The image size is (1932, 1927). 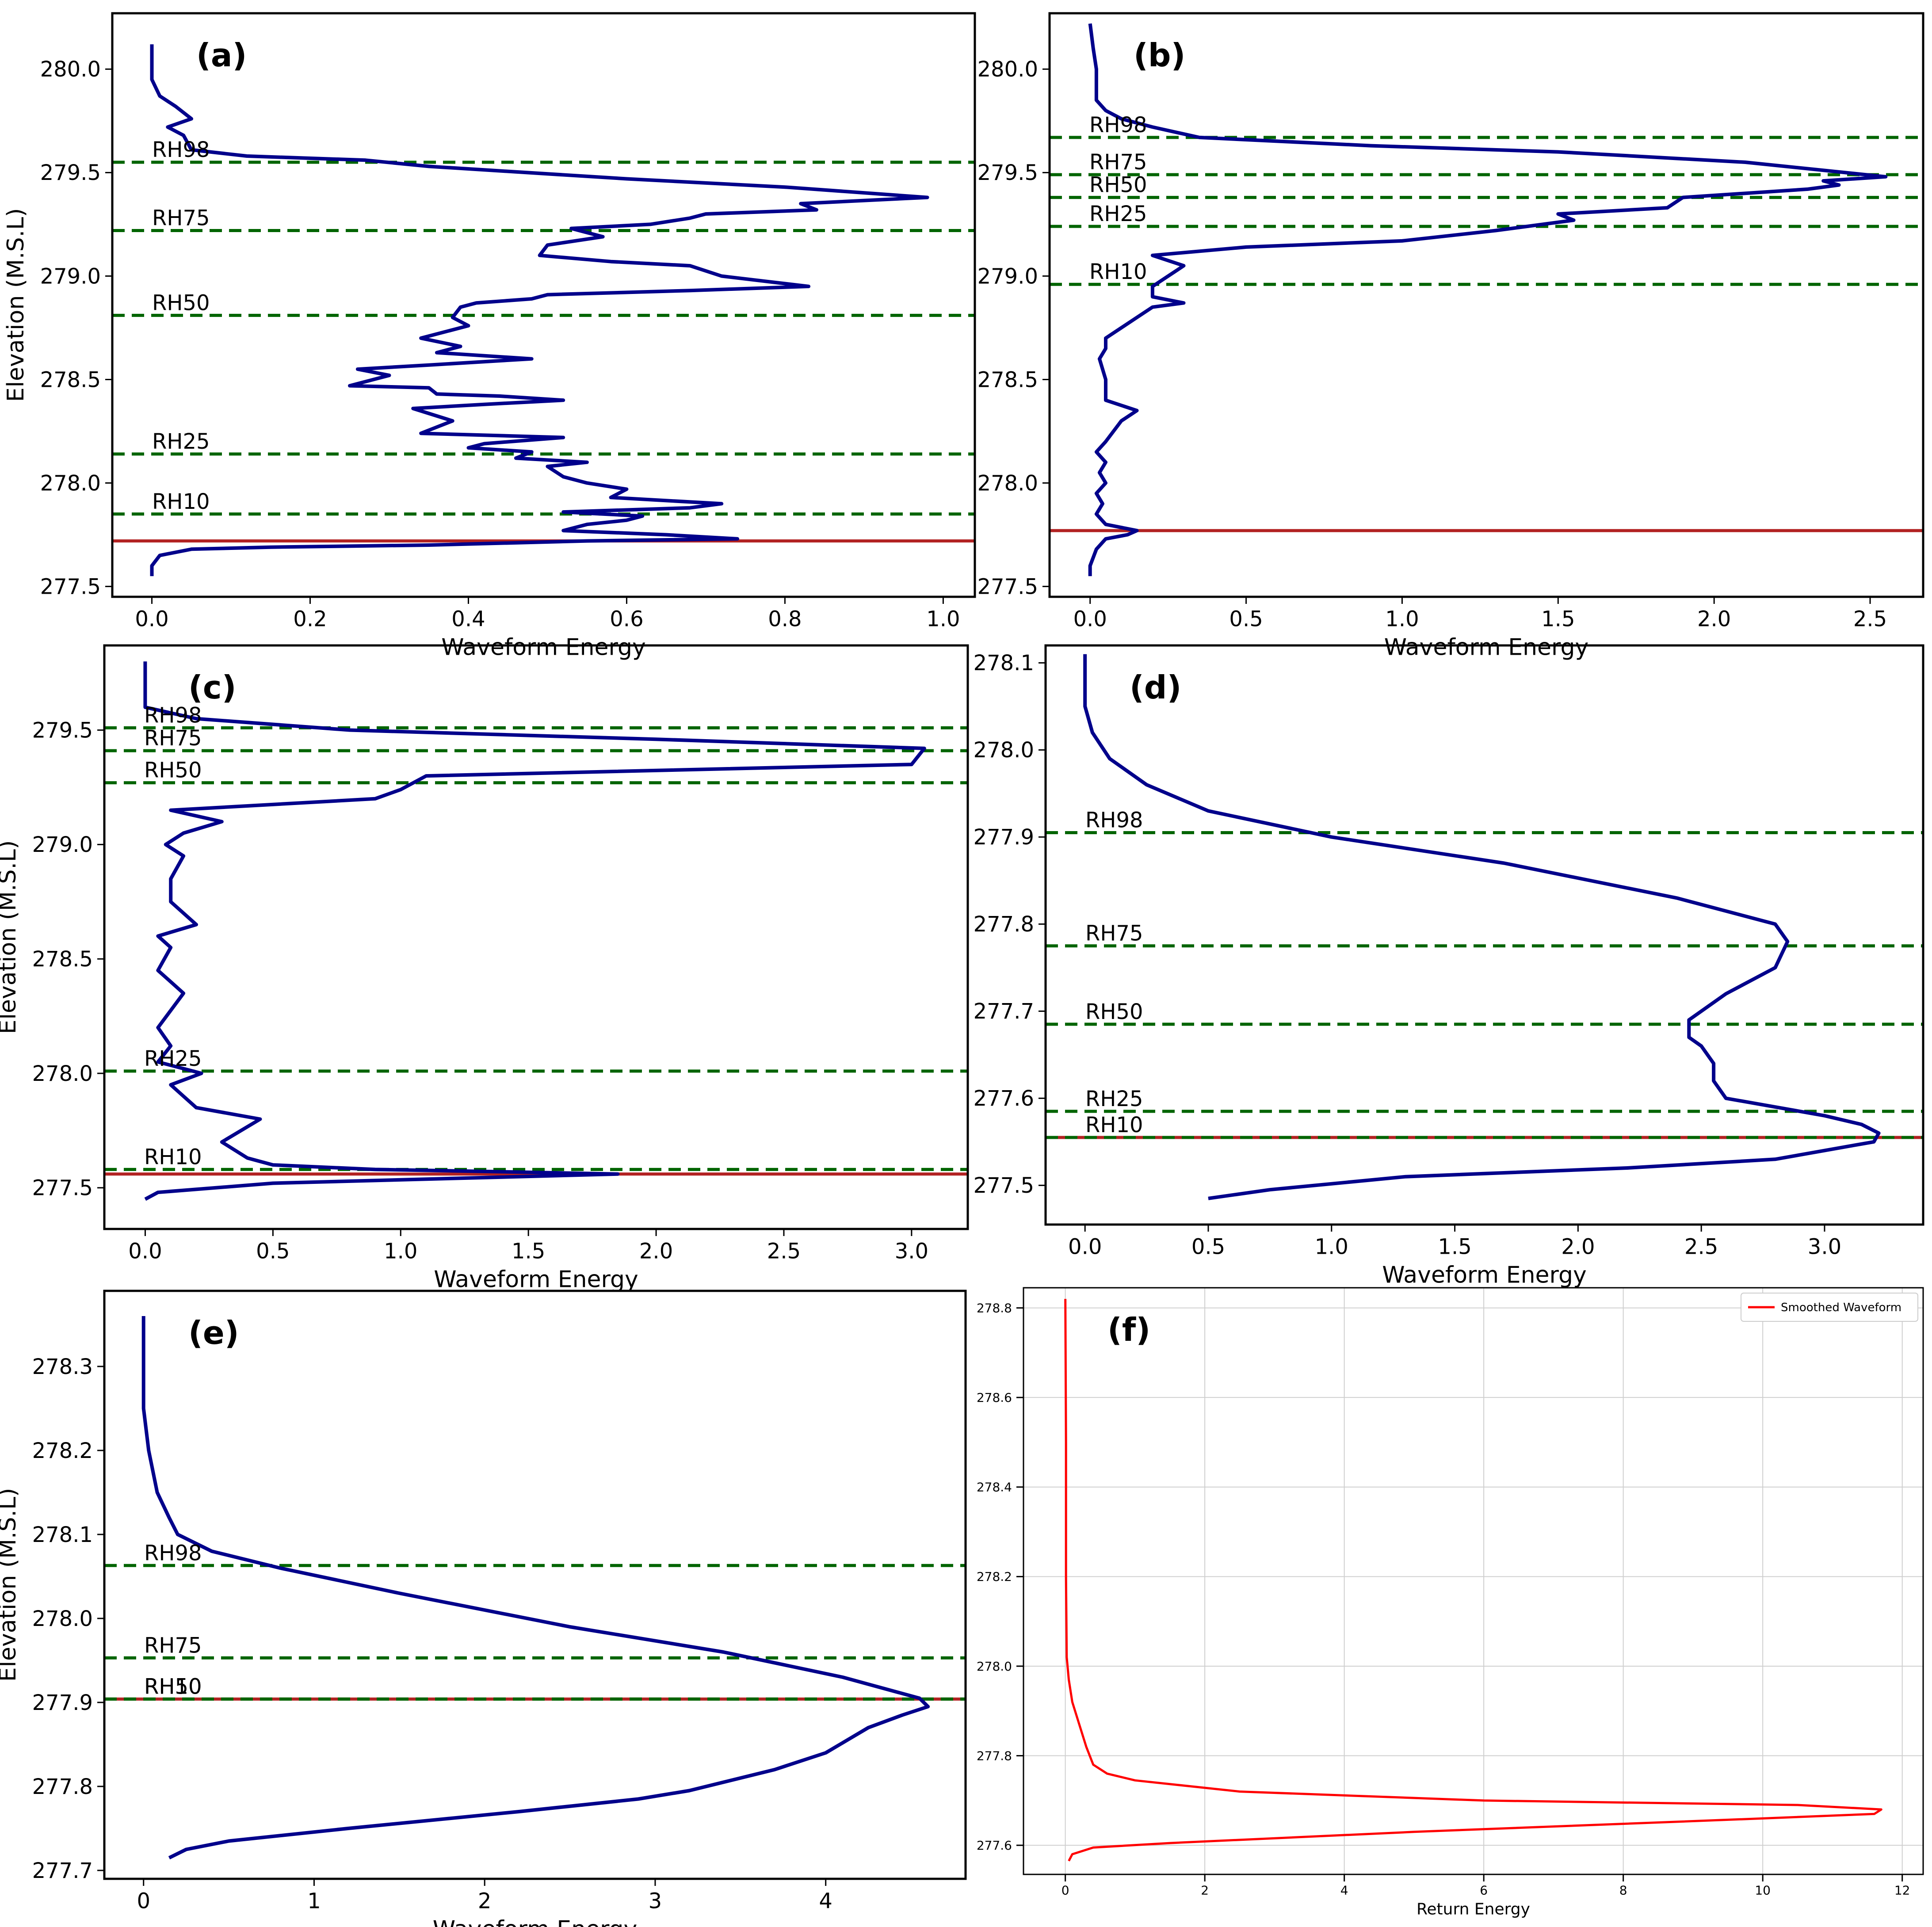 I want to click on x-tick-label: 3.0, so click(x=911, y=1251).